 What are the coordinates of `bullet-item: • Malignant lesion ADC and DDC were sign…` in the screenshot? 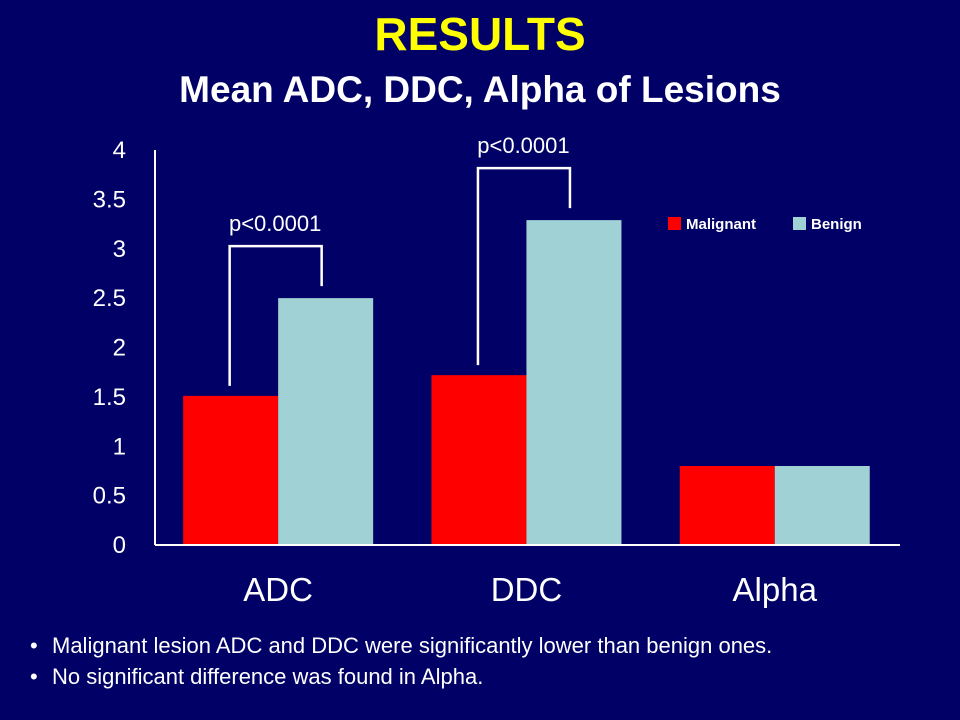 It's located at (401, 645).